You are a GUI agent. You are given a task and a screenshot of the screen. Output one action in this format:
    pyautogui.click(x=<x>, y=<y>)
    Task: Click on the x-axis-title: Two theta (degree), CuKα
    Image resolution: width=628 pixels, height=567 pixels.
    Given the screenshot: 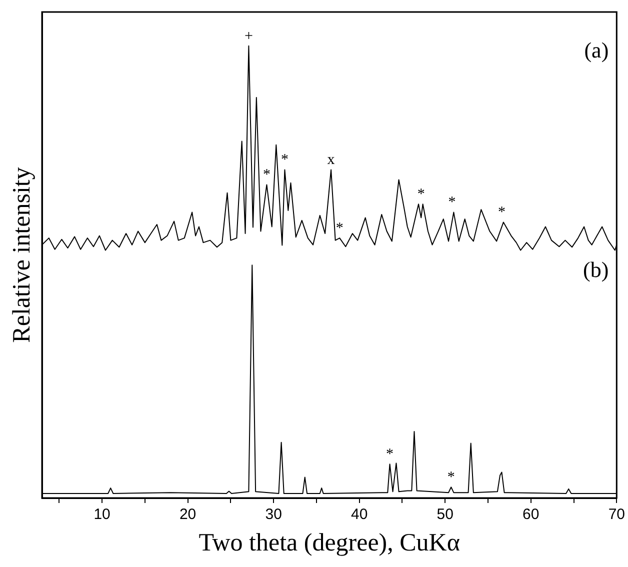 What is the action you would take?
    pyautogui.click(x=329, y=543)
    